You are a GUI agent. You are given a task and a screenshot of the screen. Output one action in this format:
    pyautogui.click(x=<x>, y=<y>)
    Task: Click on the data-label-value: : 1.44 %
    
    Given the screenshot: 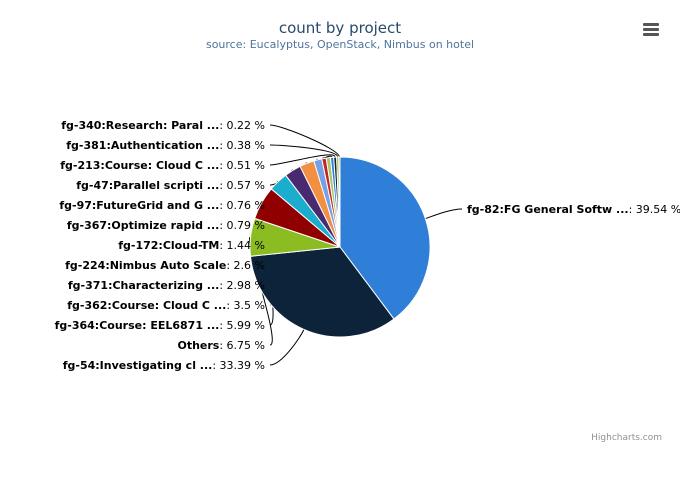 What is the action you would take?
    pyautogui.click(x=242, y=245)
    